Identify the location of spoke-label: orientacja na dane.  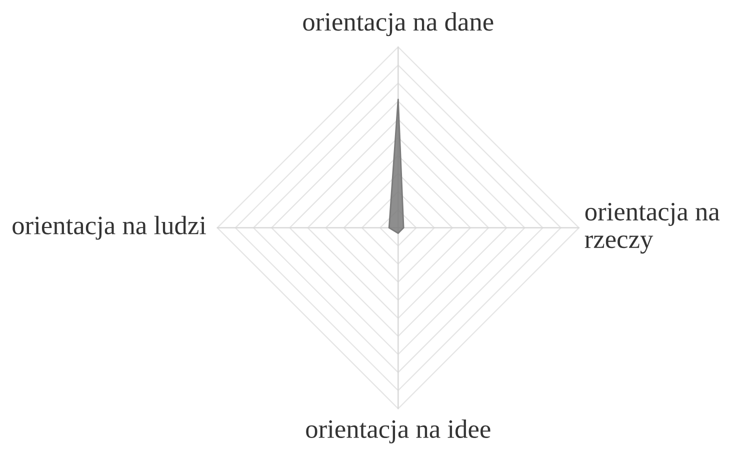
(398, 24).